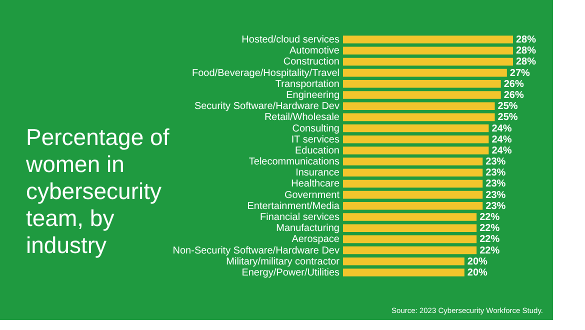  What do you see at coordinates (316, 128) in the screenshot?
I see `y-tick-label: Consulting` at bounding box center [316, 128].